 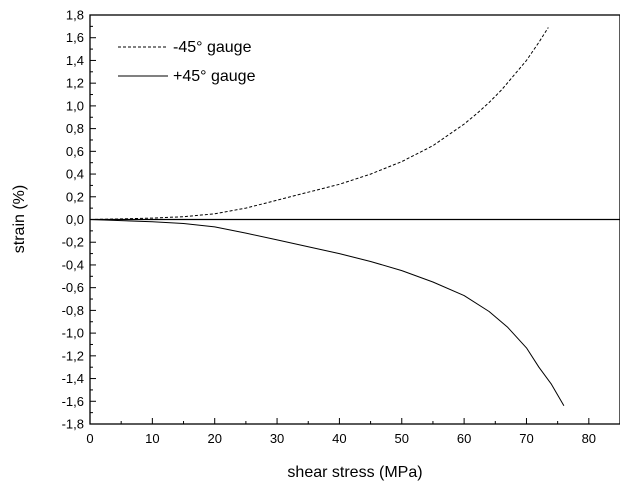 I want to click on x-tick-label: 30, so click(x=277, y=438).